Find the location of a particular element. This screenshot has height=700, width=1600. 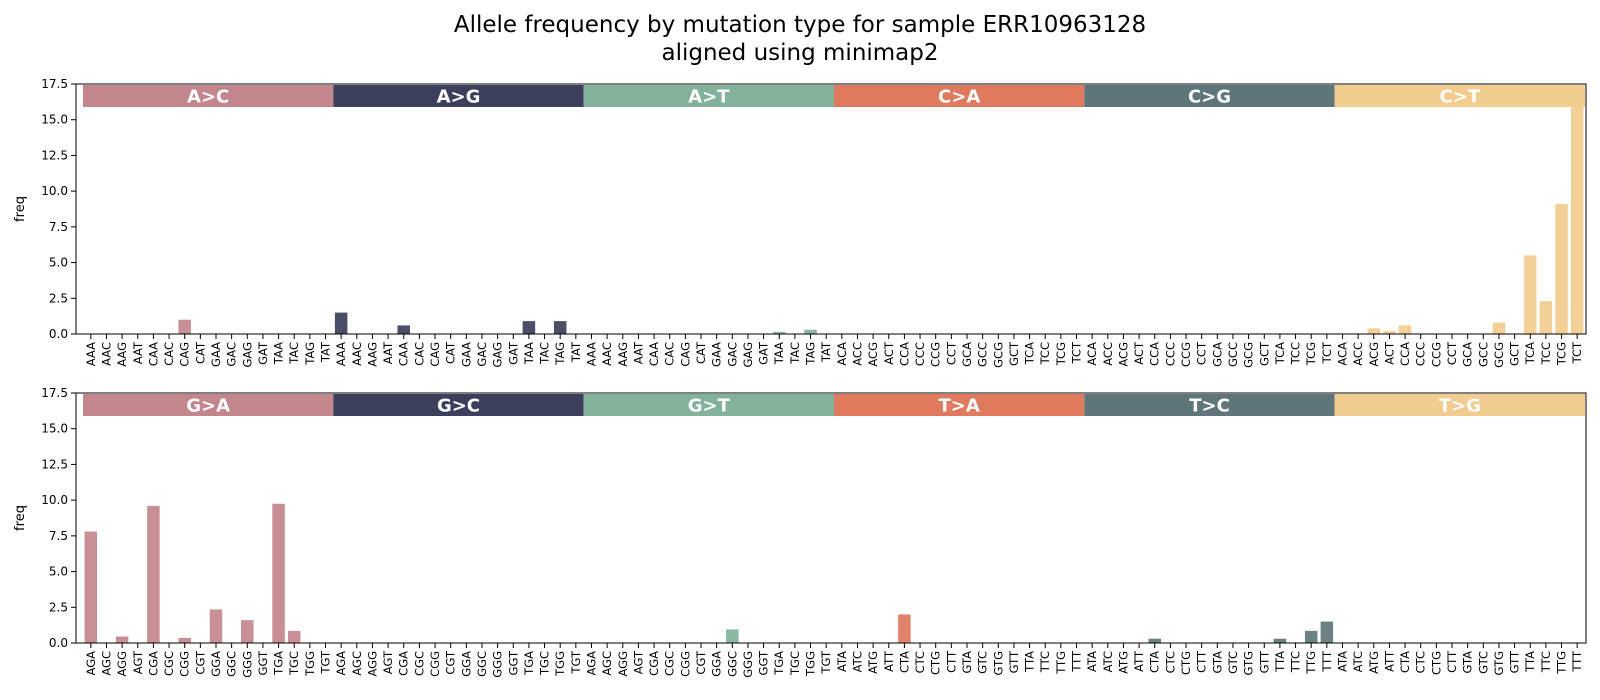

bar-C-to-T-CCA is located at coordinates (1405, 329).